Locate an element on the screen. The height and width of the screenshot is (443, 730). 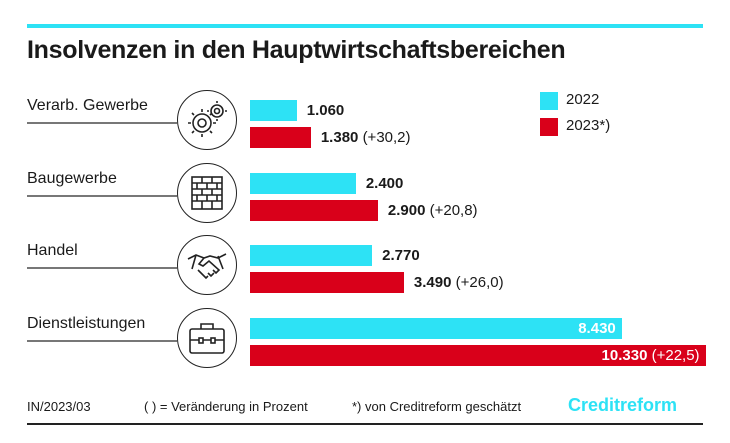
category-label: Dienstleistungen is located at coordinates (86, 323).